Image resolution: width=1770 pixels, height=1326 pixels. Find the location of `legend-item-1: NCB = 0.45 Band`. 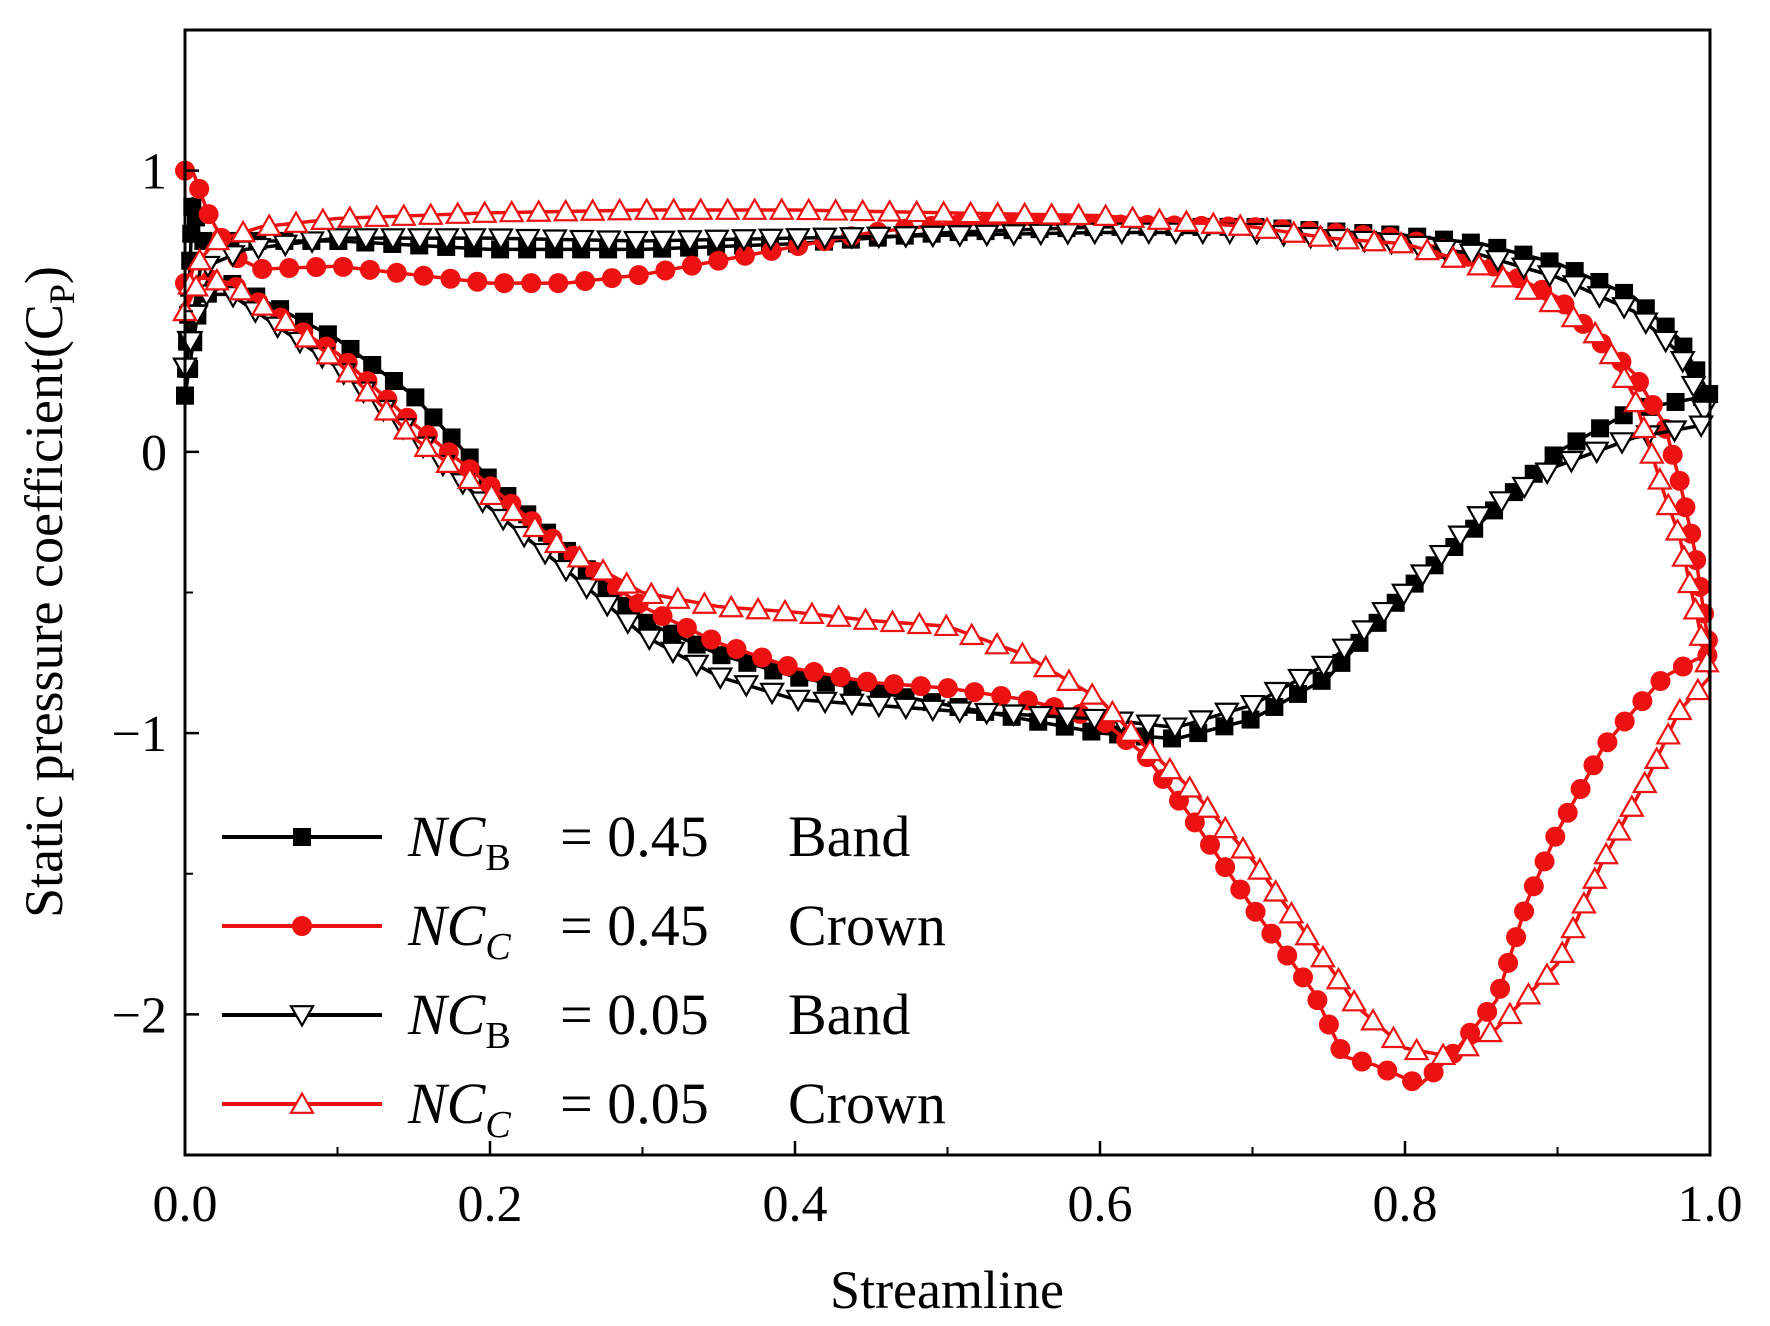

legend-item-1: NCB = 0.45 Band is located at coordinates (566, 841).